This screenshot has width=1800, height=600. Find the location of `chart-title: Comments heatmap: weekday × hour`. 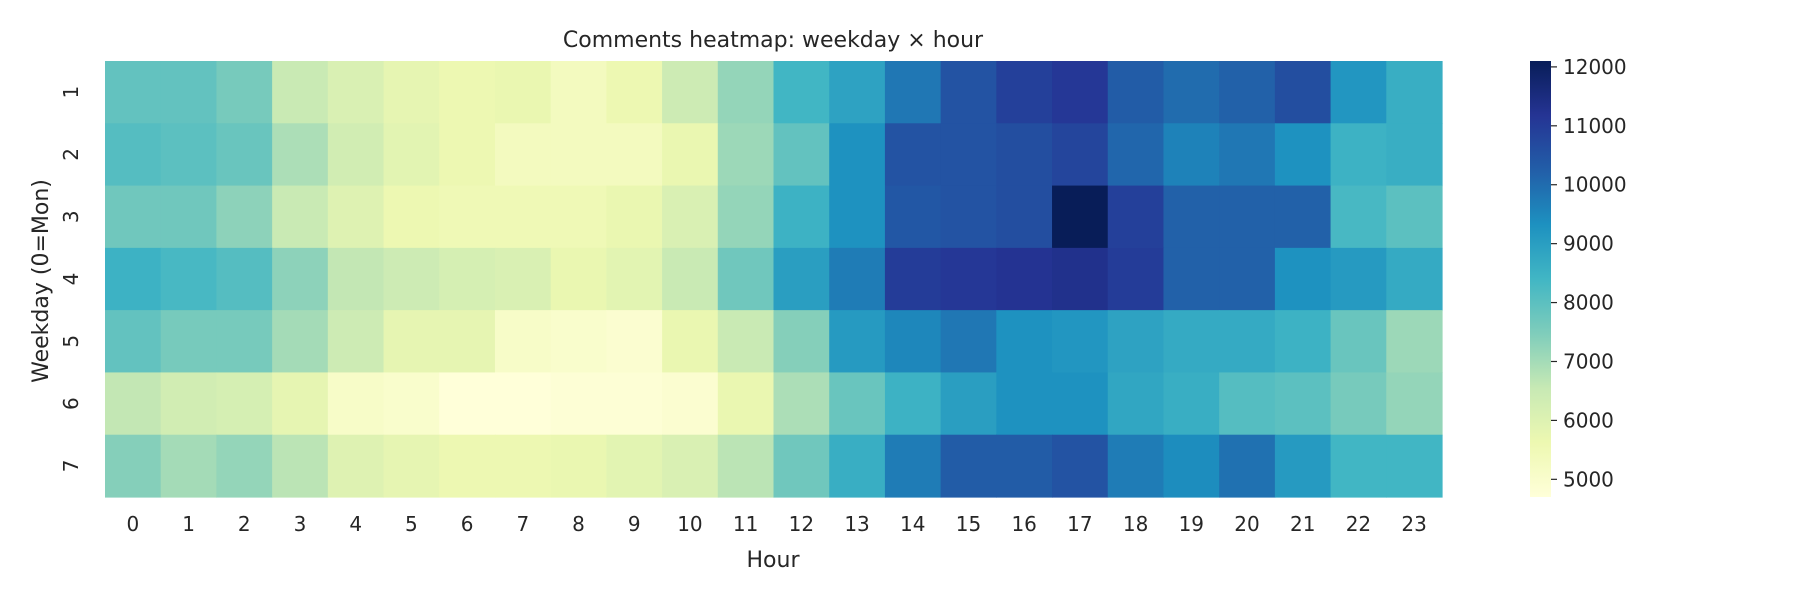

chart-title: Comments heatmap: weekday × hour is located at coordinates (773, 40).